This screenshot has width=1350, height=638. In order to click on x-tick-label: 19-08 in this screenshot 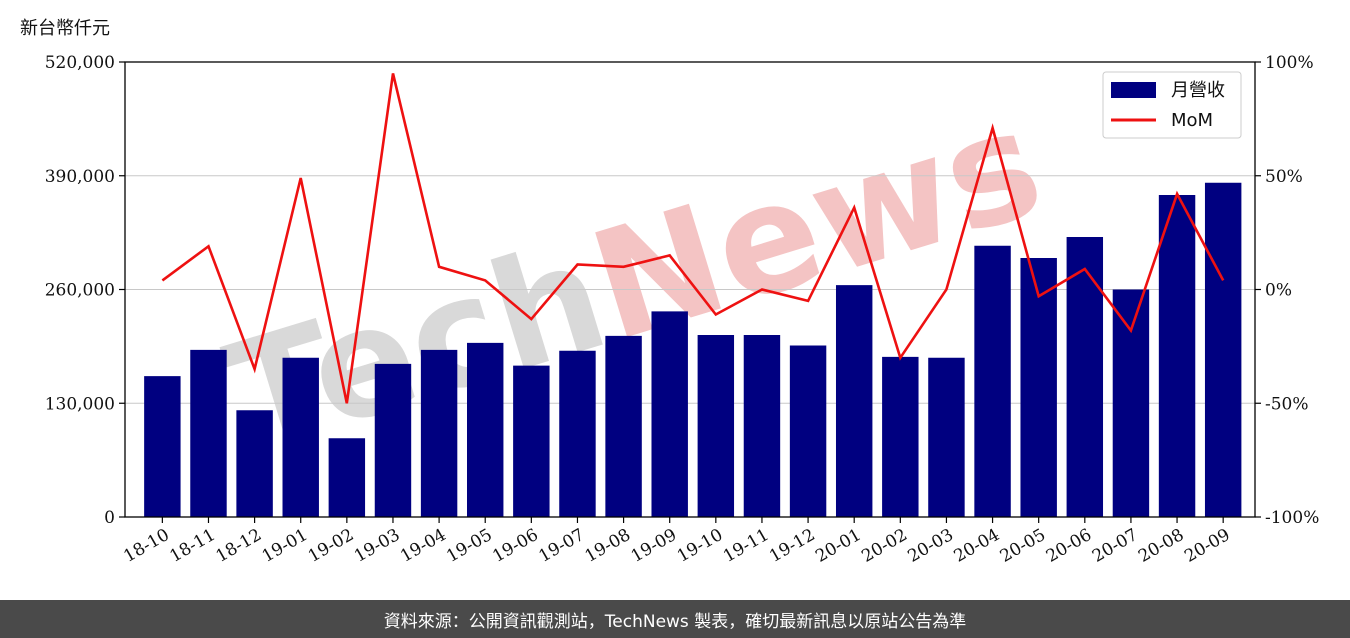, I will do `click(608, 546)`.